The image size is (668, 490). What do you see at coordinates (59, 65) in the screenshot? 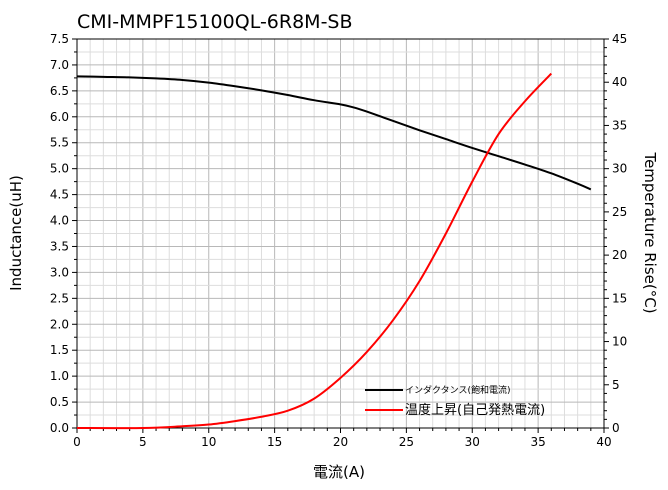
I see `y-left-tick-label: 7.0` at bounding box center [59, 65].